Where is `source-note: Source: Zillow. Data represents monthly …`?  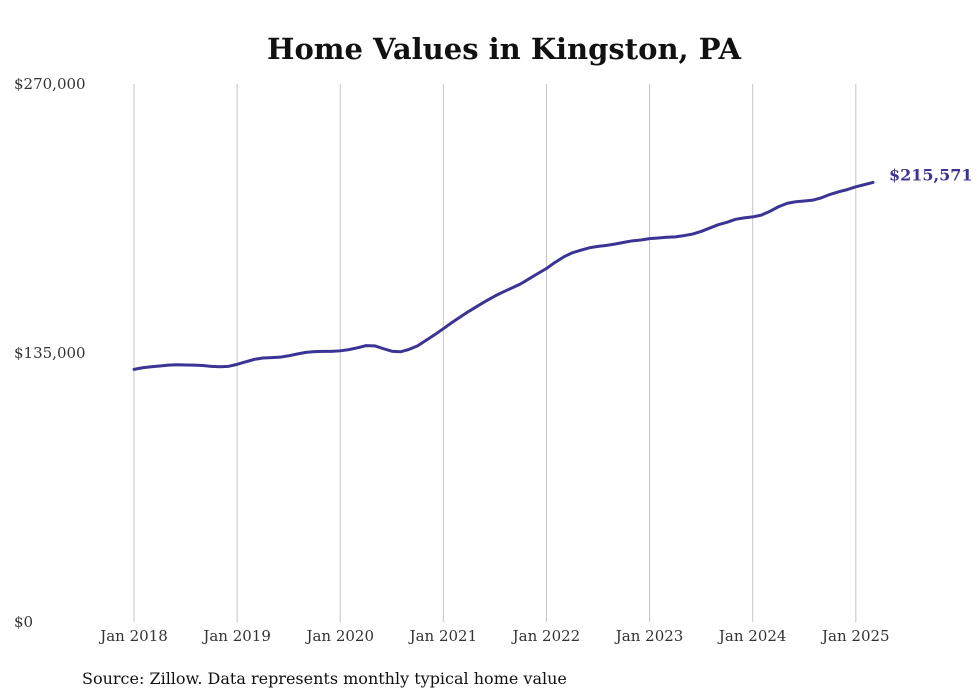
source-note: Source: Zillow. Data represents monthly … is located at coordinates (324, 678).